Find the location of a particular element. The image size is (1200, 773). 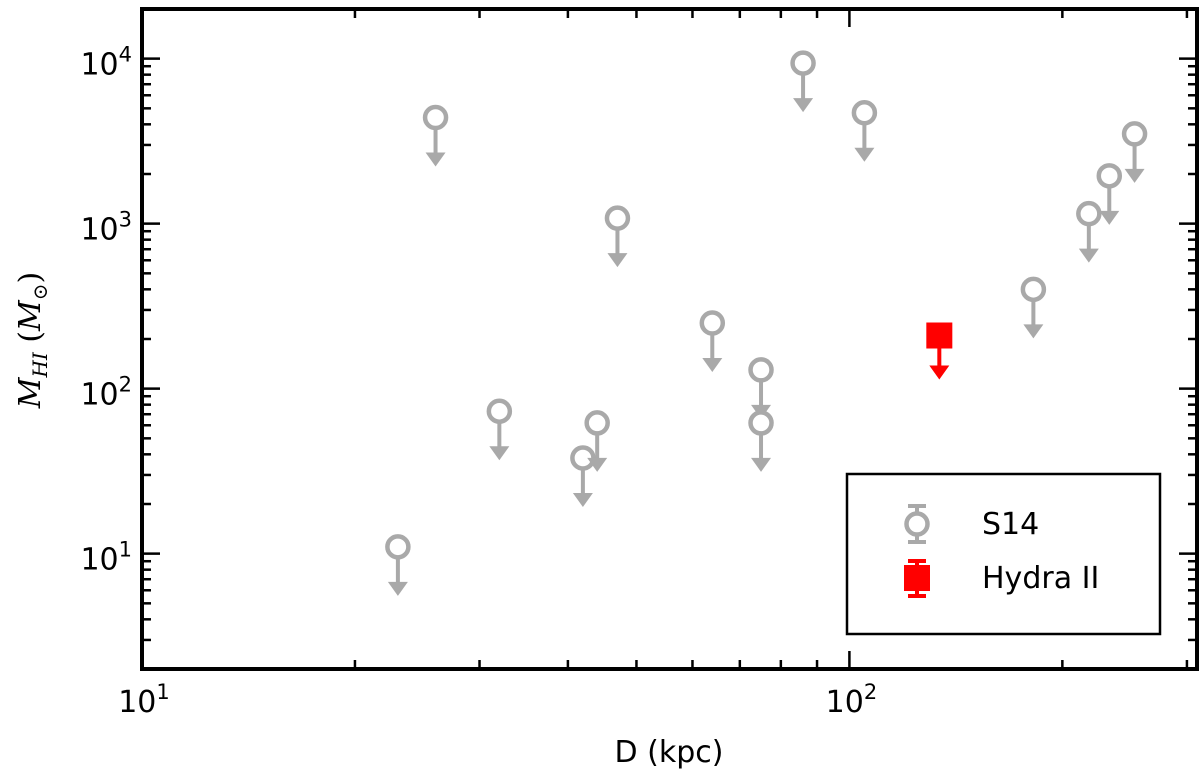

x-tick-labels: 10¹ 10² is located at coordinates (497, 700).